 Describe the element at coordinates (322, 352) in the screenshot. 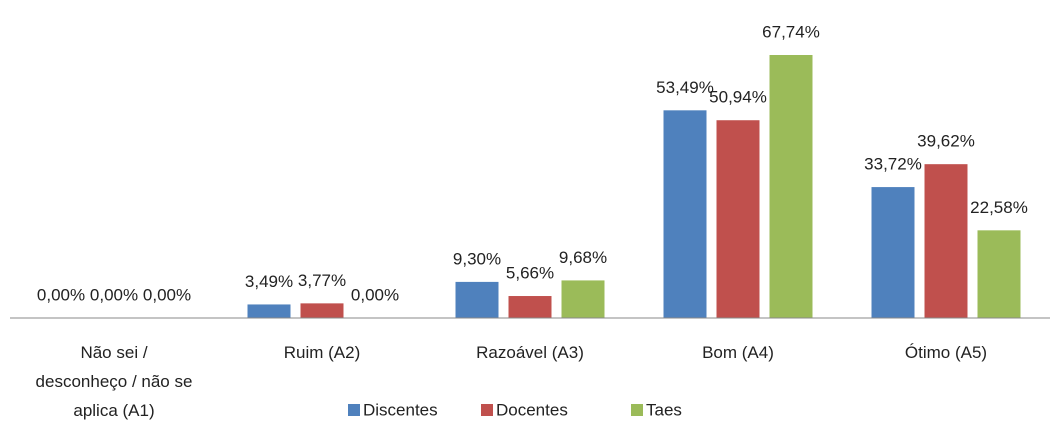

I see `x-tick-label: Ruim (A2)` at that location.